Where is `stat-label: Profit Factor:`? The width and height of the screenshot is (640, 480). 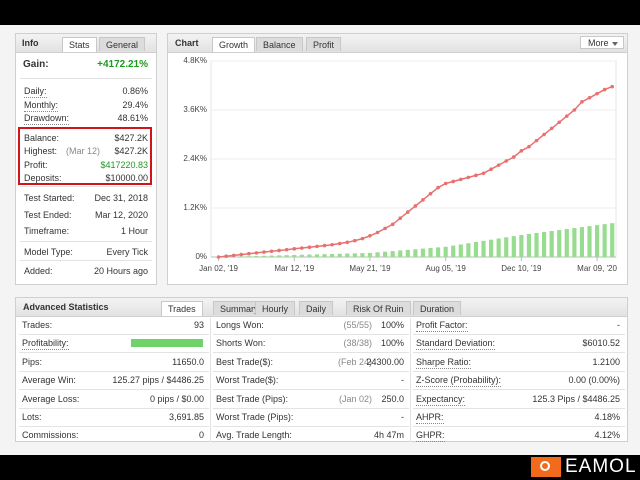 stat-label: Profit Factor: is located at coordinates (442, 326).